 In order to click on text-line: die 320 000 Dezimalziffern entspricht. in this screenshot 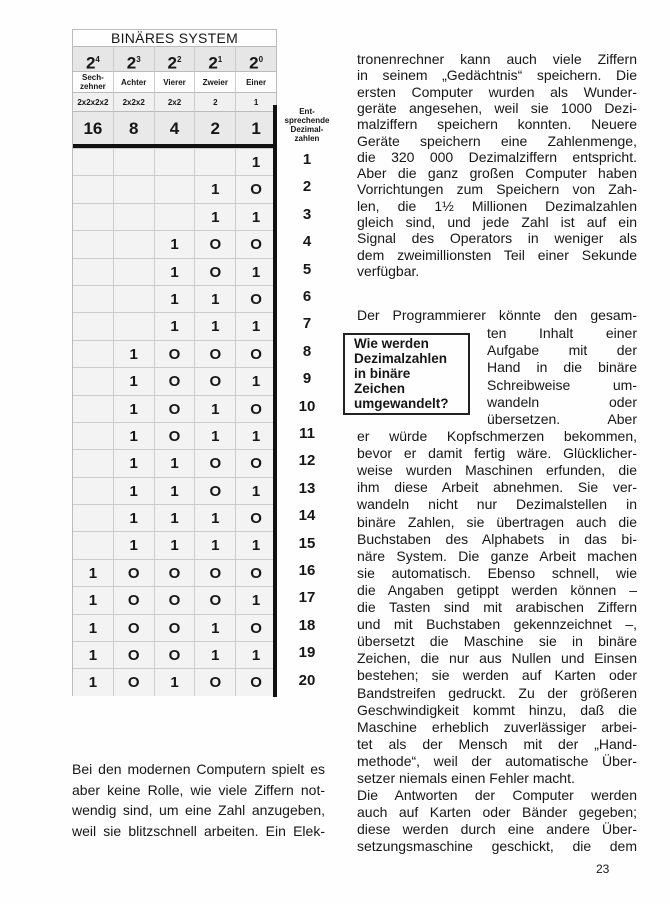, I will do `click(497, 156)`.